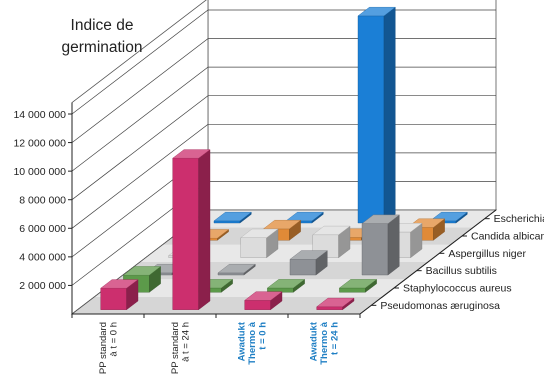 The height and width of the screenshot is (374, 544). What do you see at coordinates (185, 342) in the screenshot?
I see `x-tick-label-line: à t = 24 h` at bounding box center [185, 342].